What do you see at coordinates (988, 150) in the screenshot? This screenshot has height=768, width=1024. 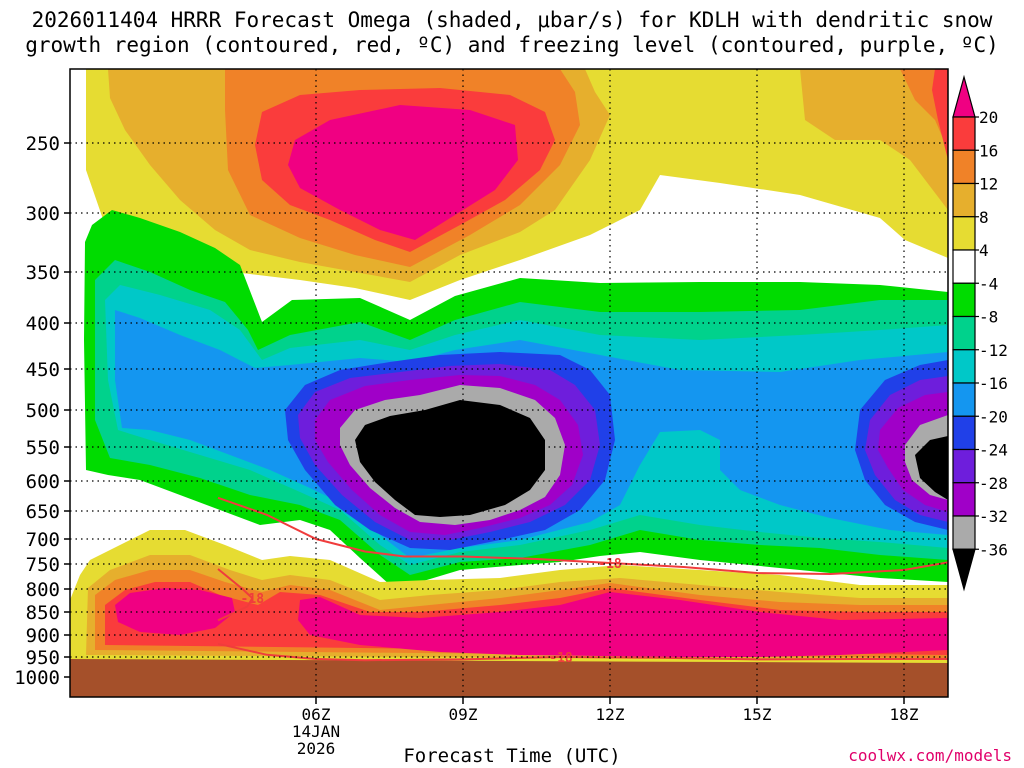 I see `colorbar-label: 16` at bounding box center [988, 150].